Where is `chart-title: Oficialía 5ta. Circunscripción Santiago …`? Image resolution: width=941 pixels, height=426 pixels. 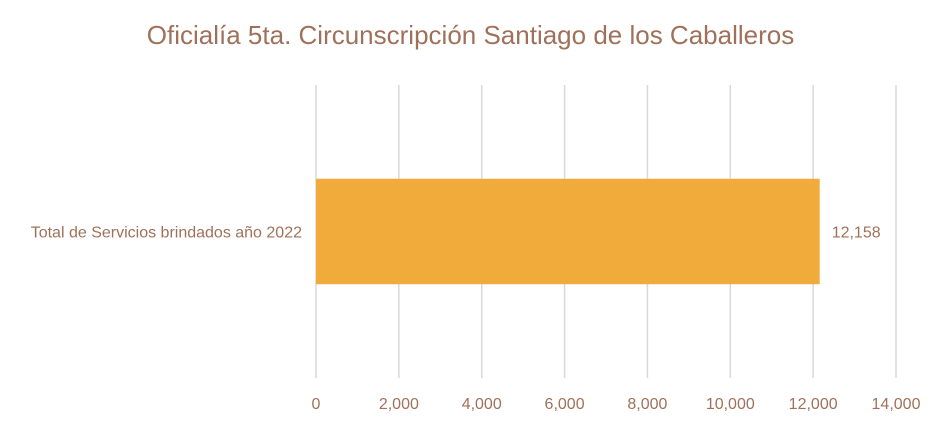
chart-title: Oficialía 5ta. Circunscripción Santiago … is located at coordinates (470, 35).